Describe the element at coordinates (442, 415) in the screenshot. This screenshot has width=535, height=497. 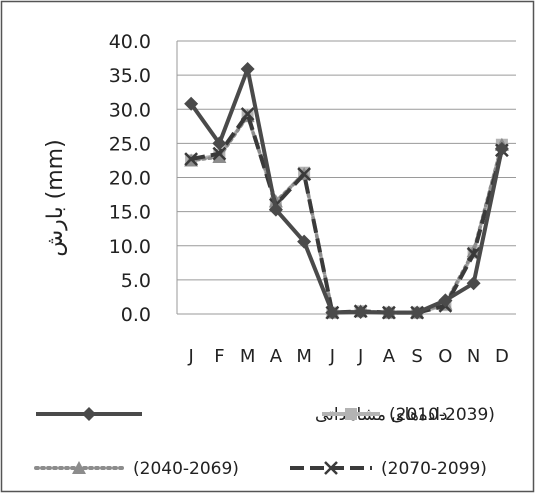
I see `legend-label: (2010-2039)` at that location.